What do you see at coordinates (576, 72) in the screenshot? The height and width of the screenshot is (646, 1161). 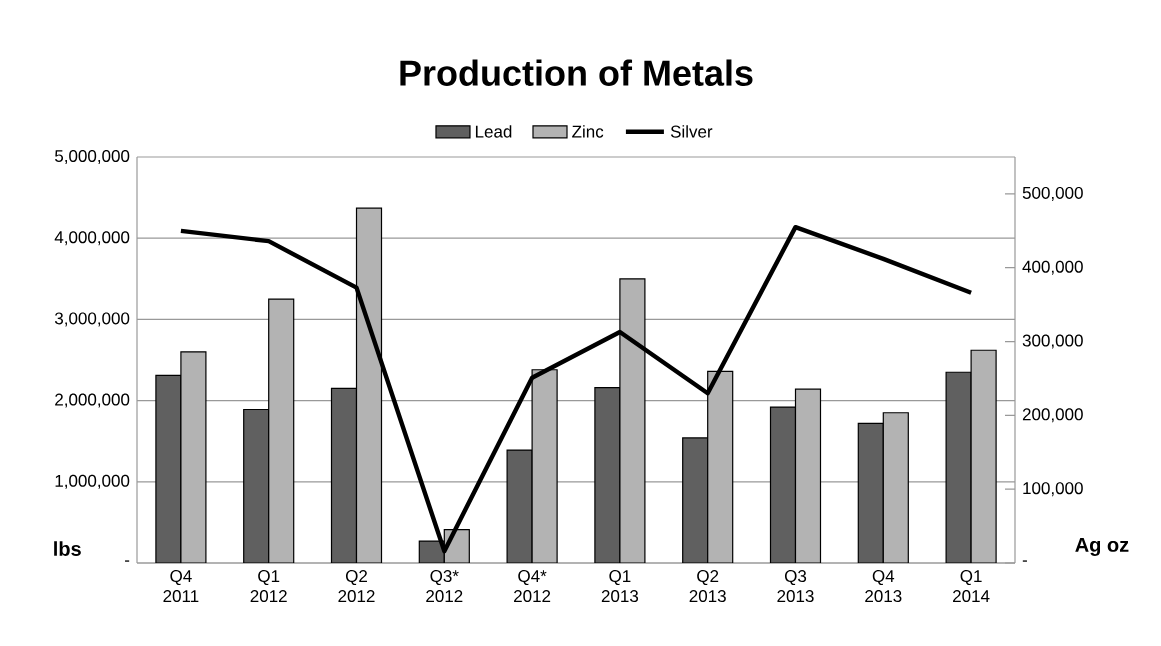 I see `chart-title: Production of Metals` at bounding box center [576, 72].